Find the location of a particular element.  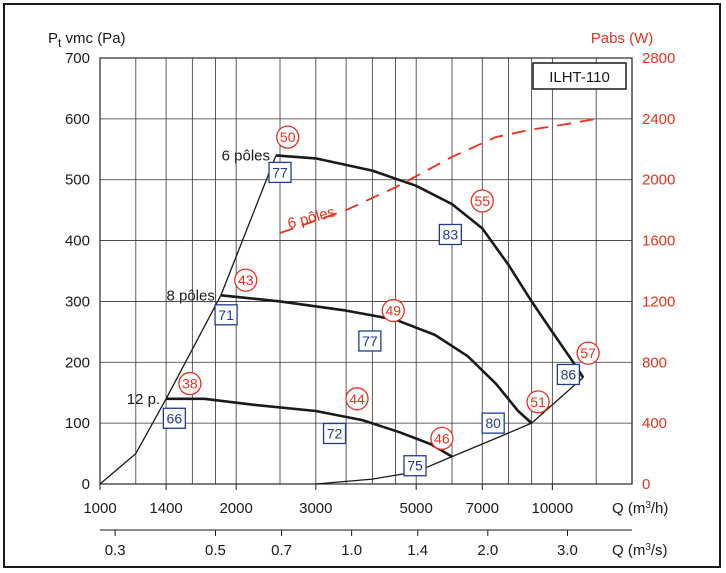

x2-tick-label: 0.5 is located at coordinates (215, 550).